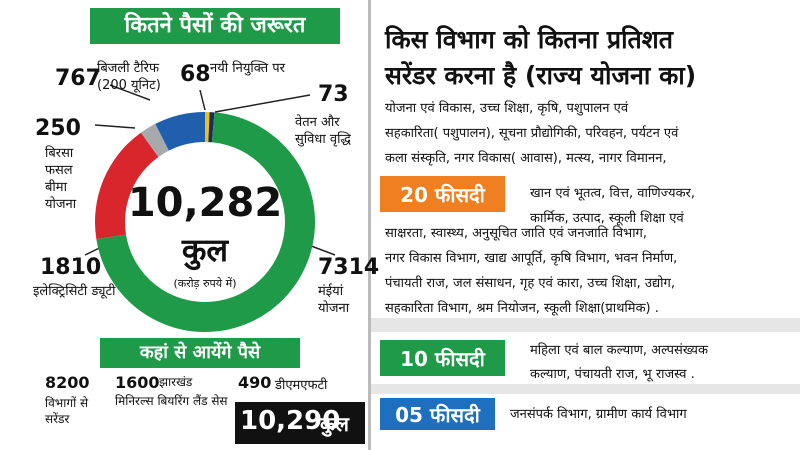 This screenshot has width=800, height=450. I want to click on value-label: 250, so click(58, 128).